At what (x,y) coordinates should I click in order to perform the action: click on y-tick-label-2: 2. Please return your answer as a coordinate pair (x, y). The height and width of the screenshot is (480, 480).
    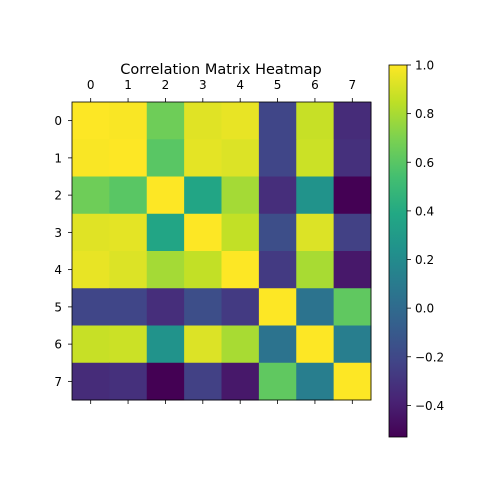
    Looking at the image, I should click on (58, 196).